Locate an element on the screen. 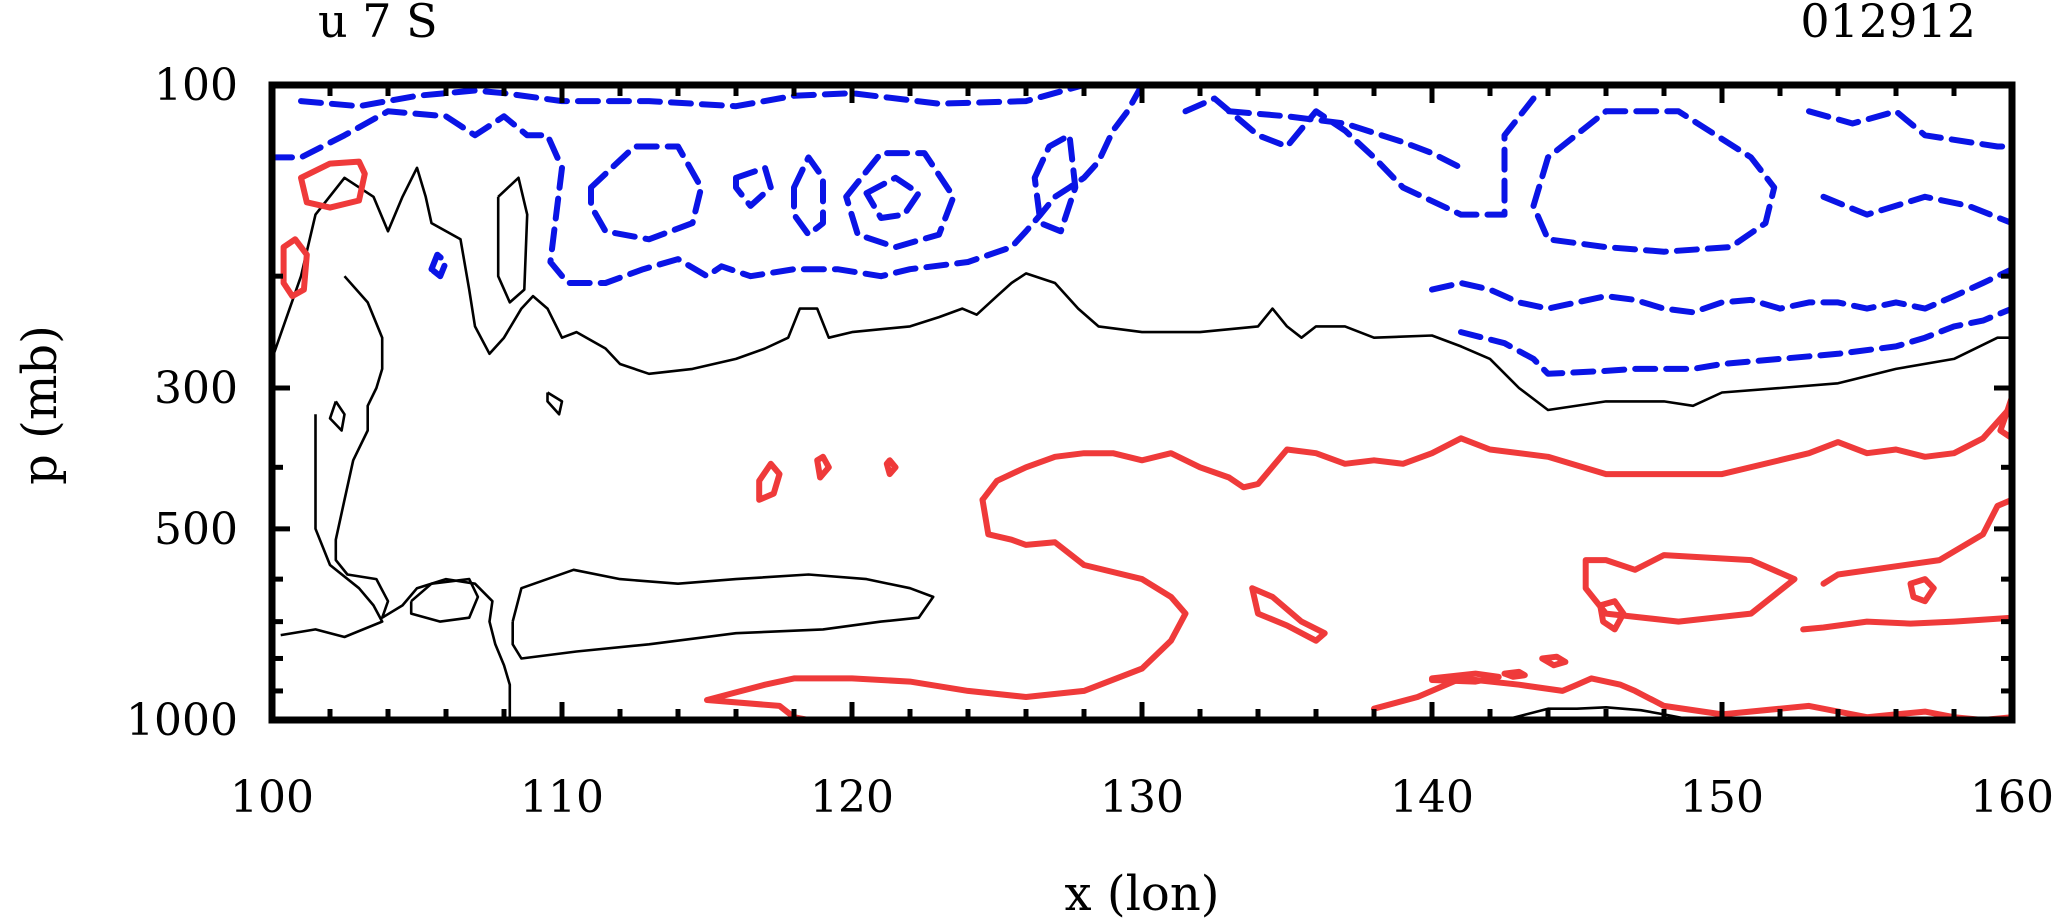  x-axis-label: x (lon) is located at coordinates (1142, 894).